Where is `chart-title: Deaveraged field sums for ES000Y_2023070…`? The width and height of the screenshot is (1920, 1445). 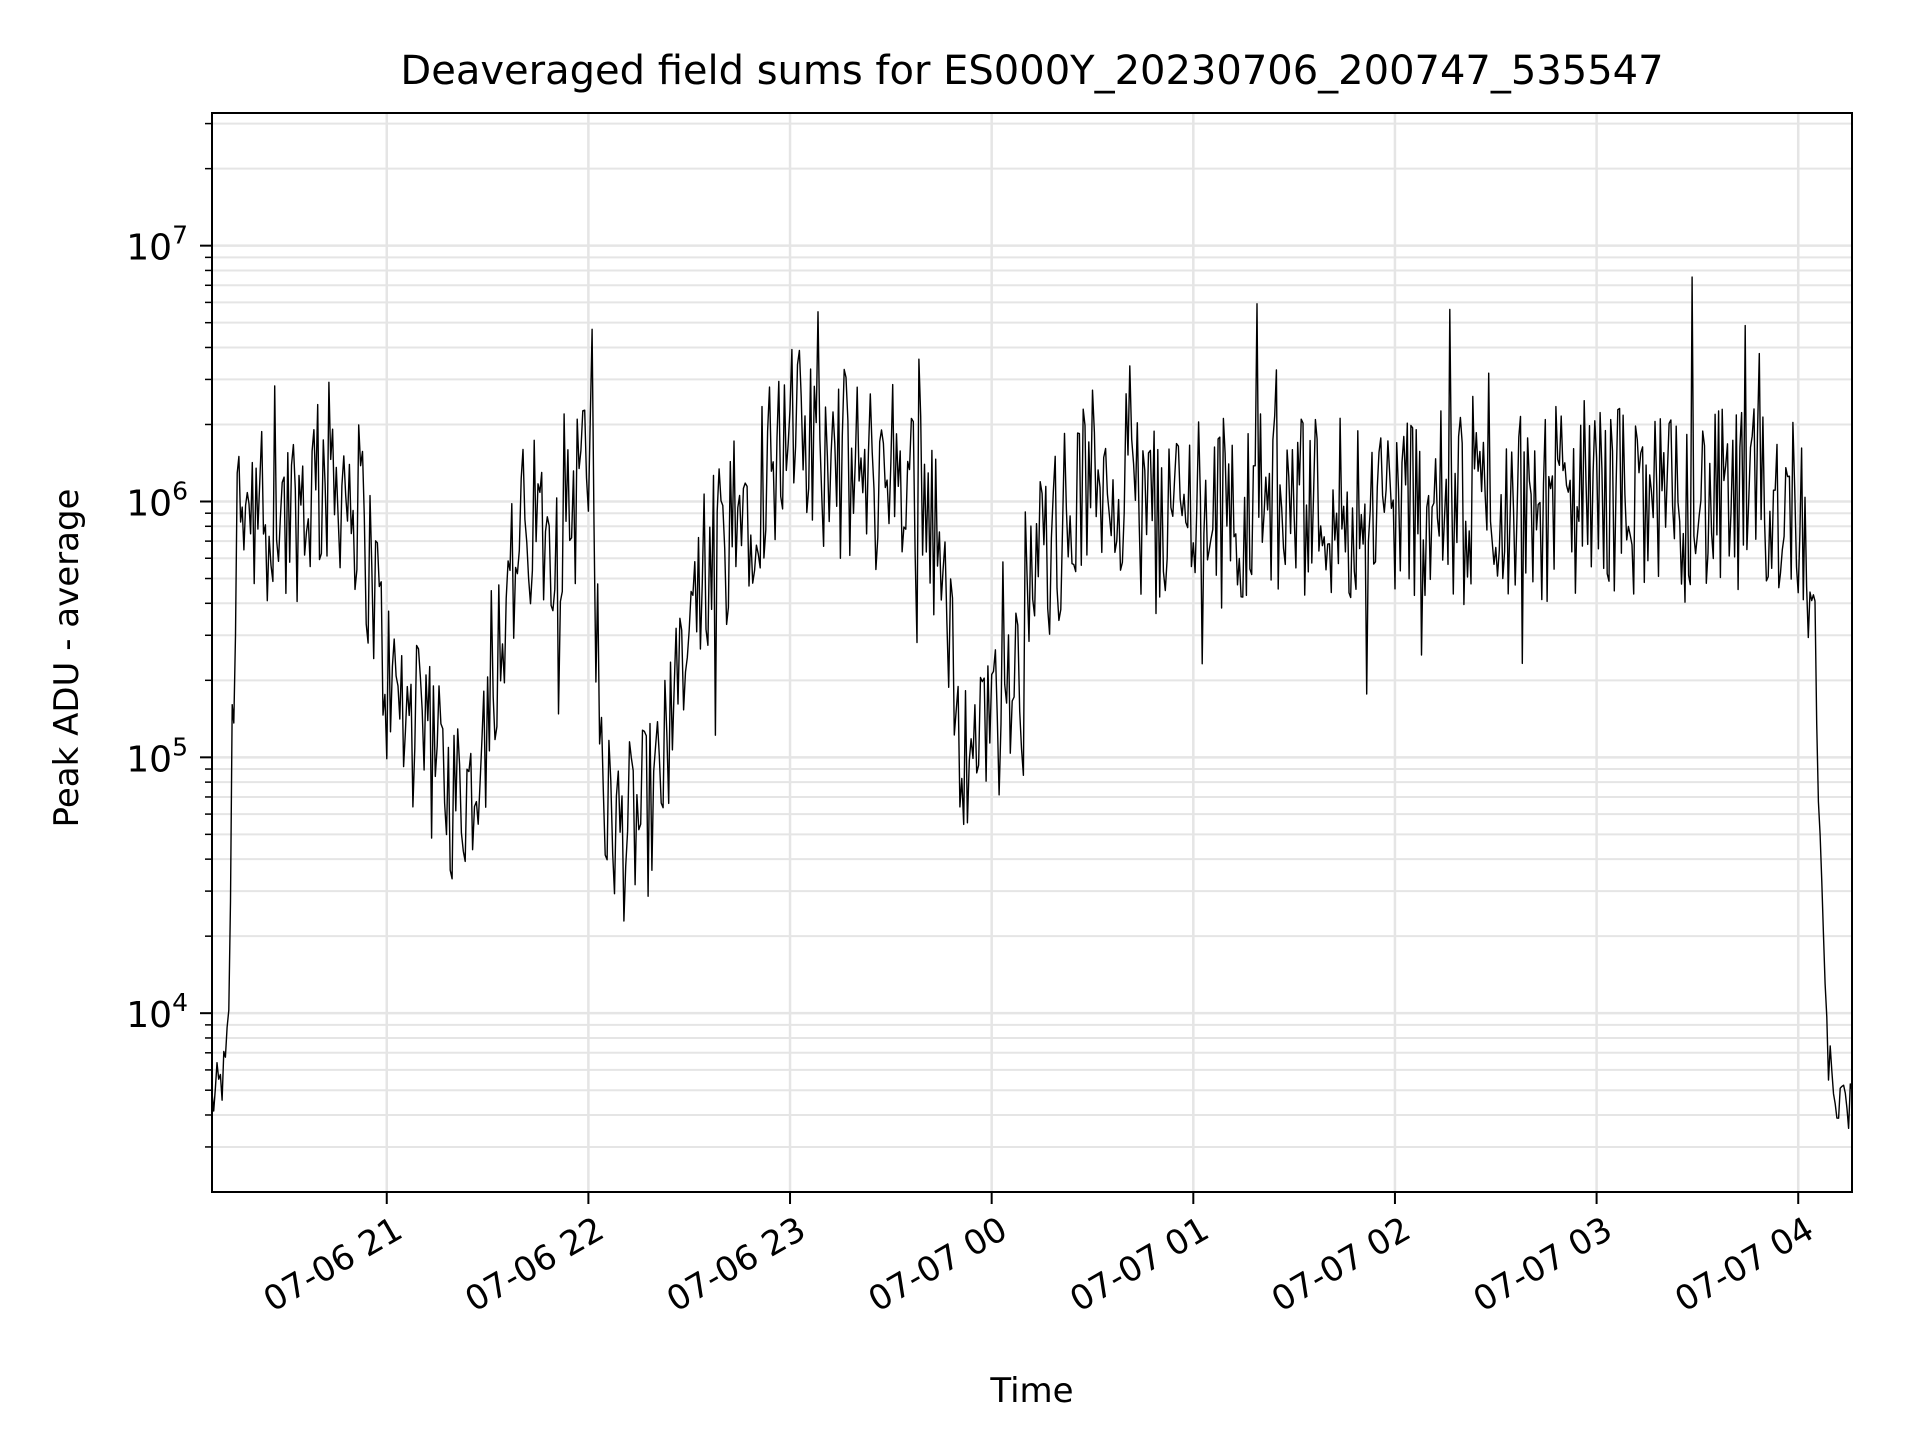
chart-title: Deaveraged field sums for ES000Y_2023070… is located at coordinates (1031, 71).